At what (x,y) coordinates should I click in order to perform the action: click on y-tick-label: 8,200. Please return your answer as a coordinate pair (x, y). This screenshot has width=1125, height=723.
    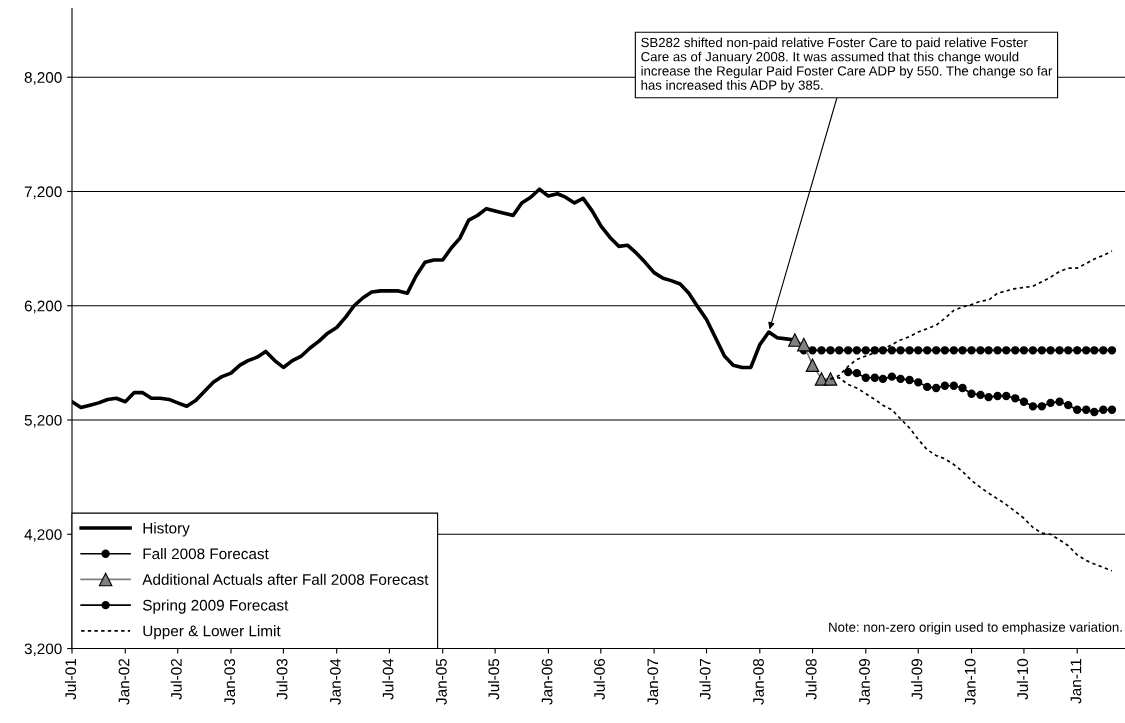
    Looking at the image, I should click on (43, 78).